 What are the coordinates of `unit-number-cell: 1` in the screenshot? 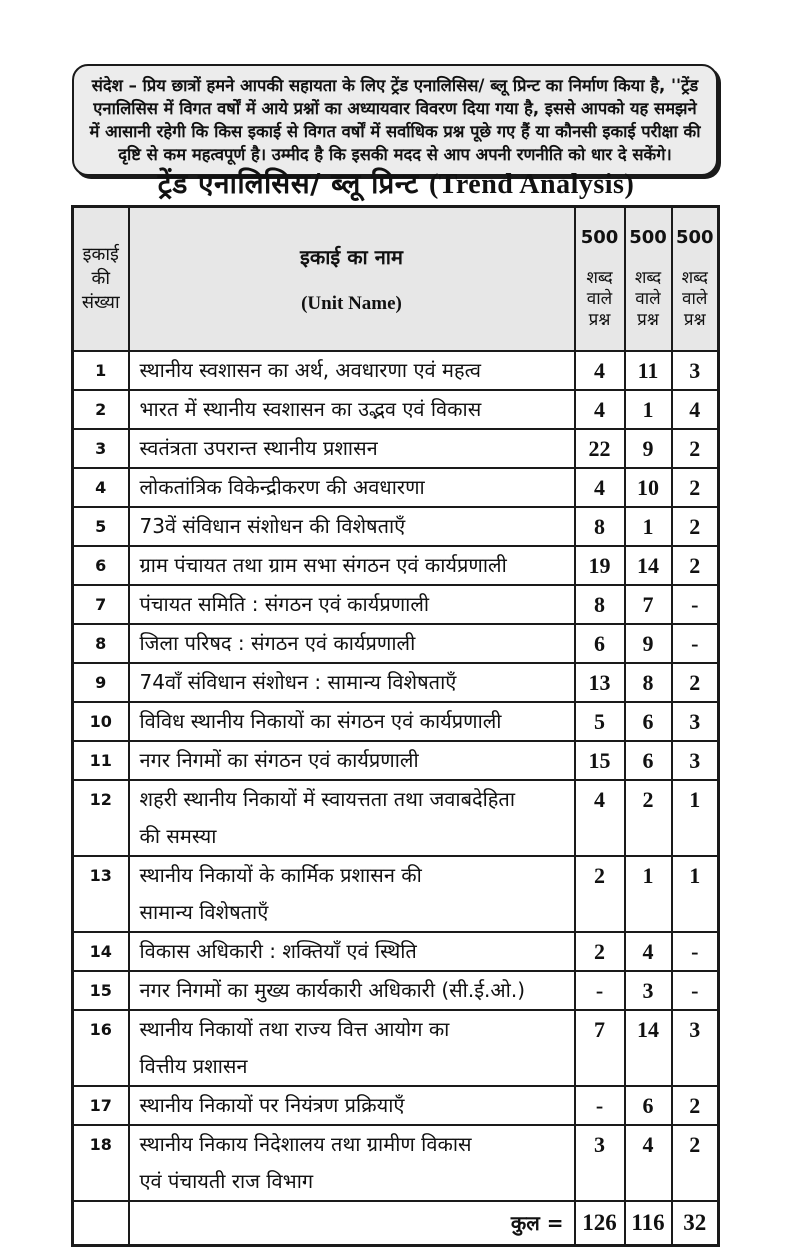 It's located at (100, 370).